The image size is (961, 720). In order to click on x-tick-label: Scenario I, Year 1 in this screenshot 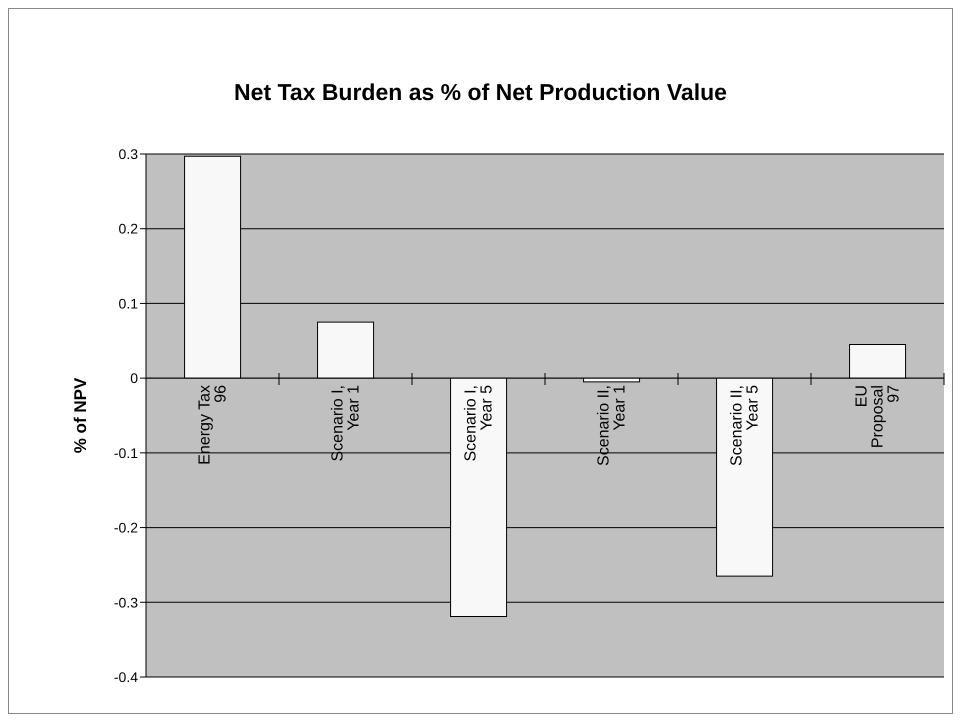, I will do `click(346, 423)`.